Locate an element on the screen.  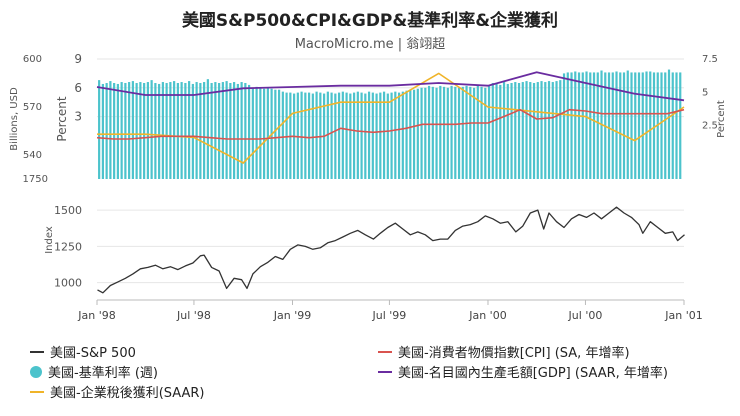
tick-label-inner-bottom: 1750 is located at coordinates (35, 179).